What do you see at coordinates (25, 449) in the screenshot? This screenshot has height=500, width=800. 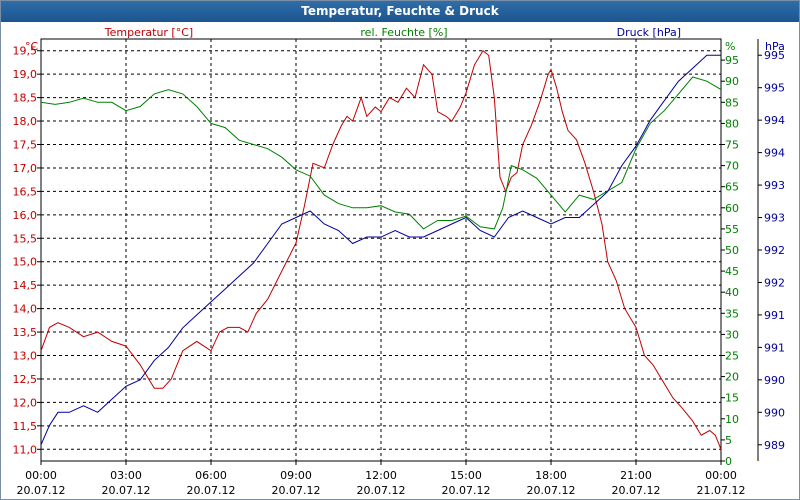 I see `temperature-tick-label: 11,0` at bounding box center [25, 449].